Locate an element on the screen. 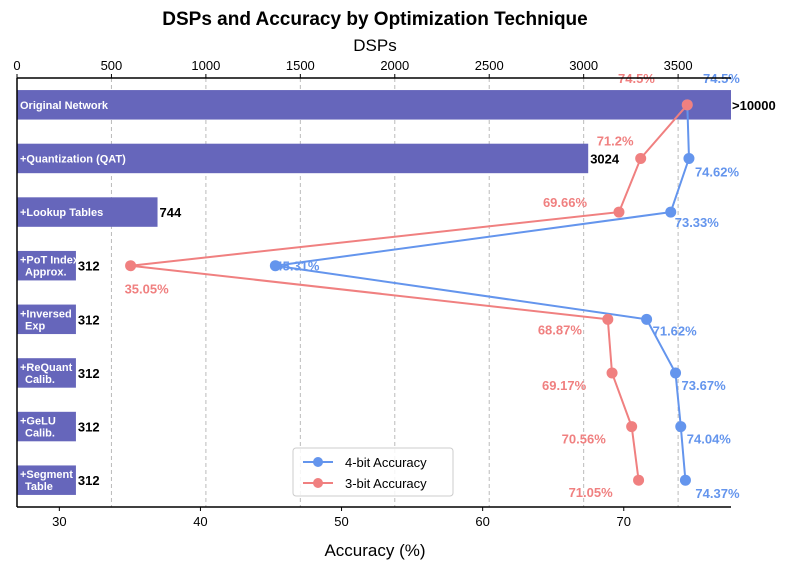 This screenshot has height=568, width=797. accuracy-data-label: 68.87% is located at coordinates (560, 329).